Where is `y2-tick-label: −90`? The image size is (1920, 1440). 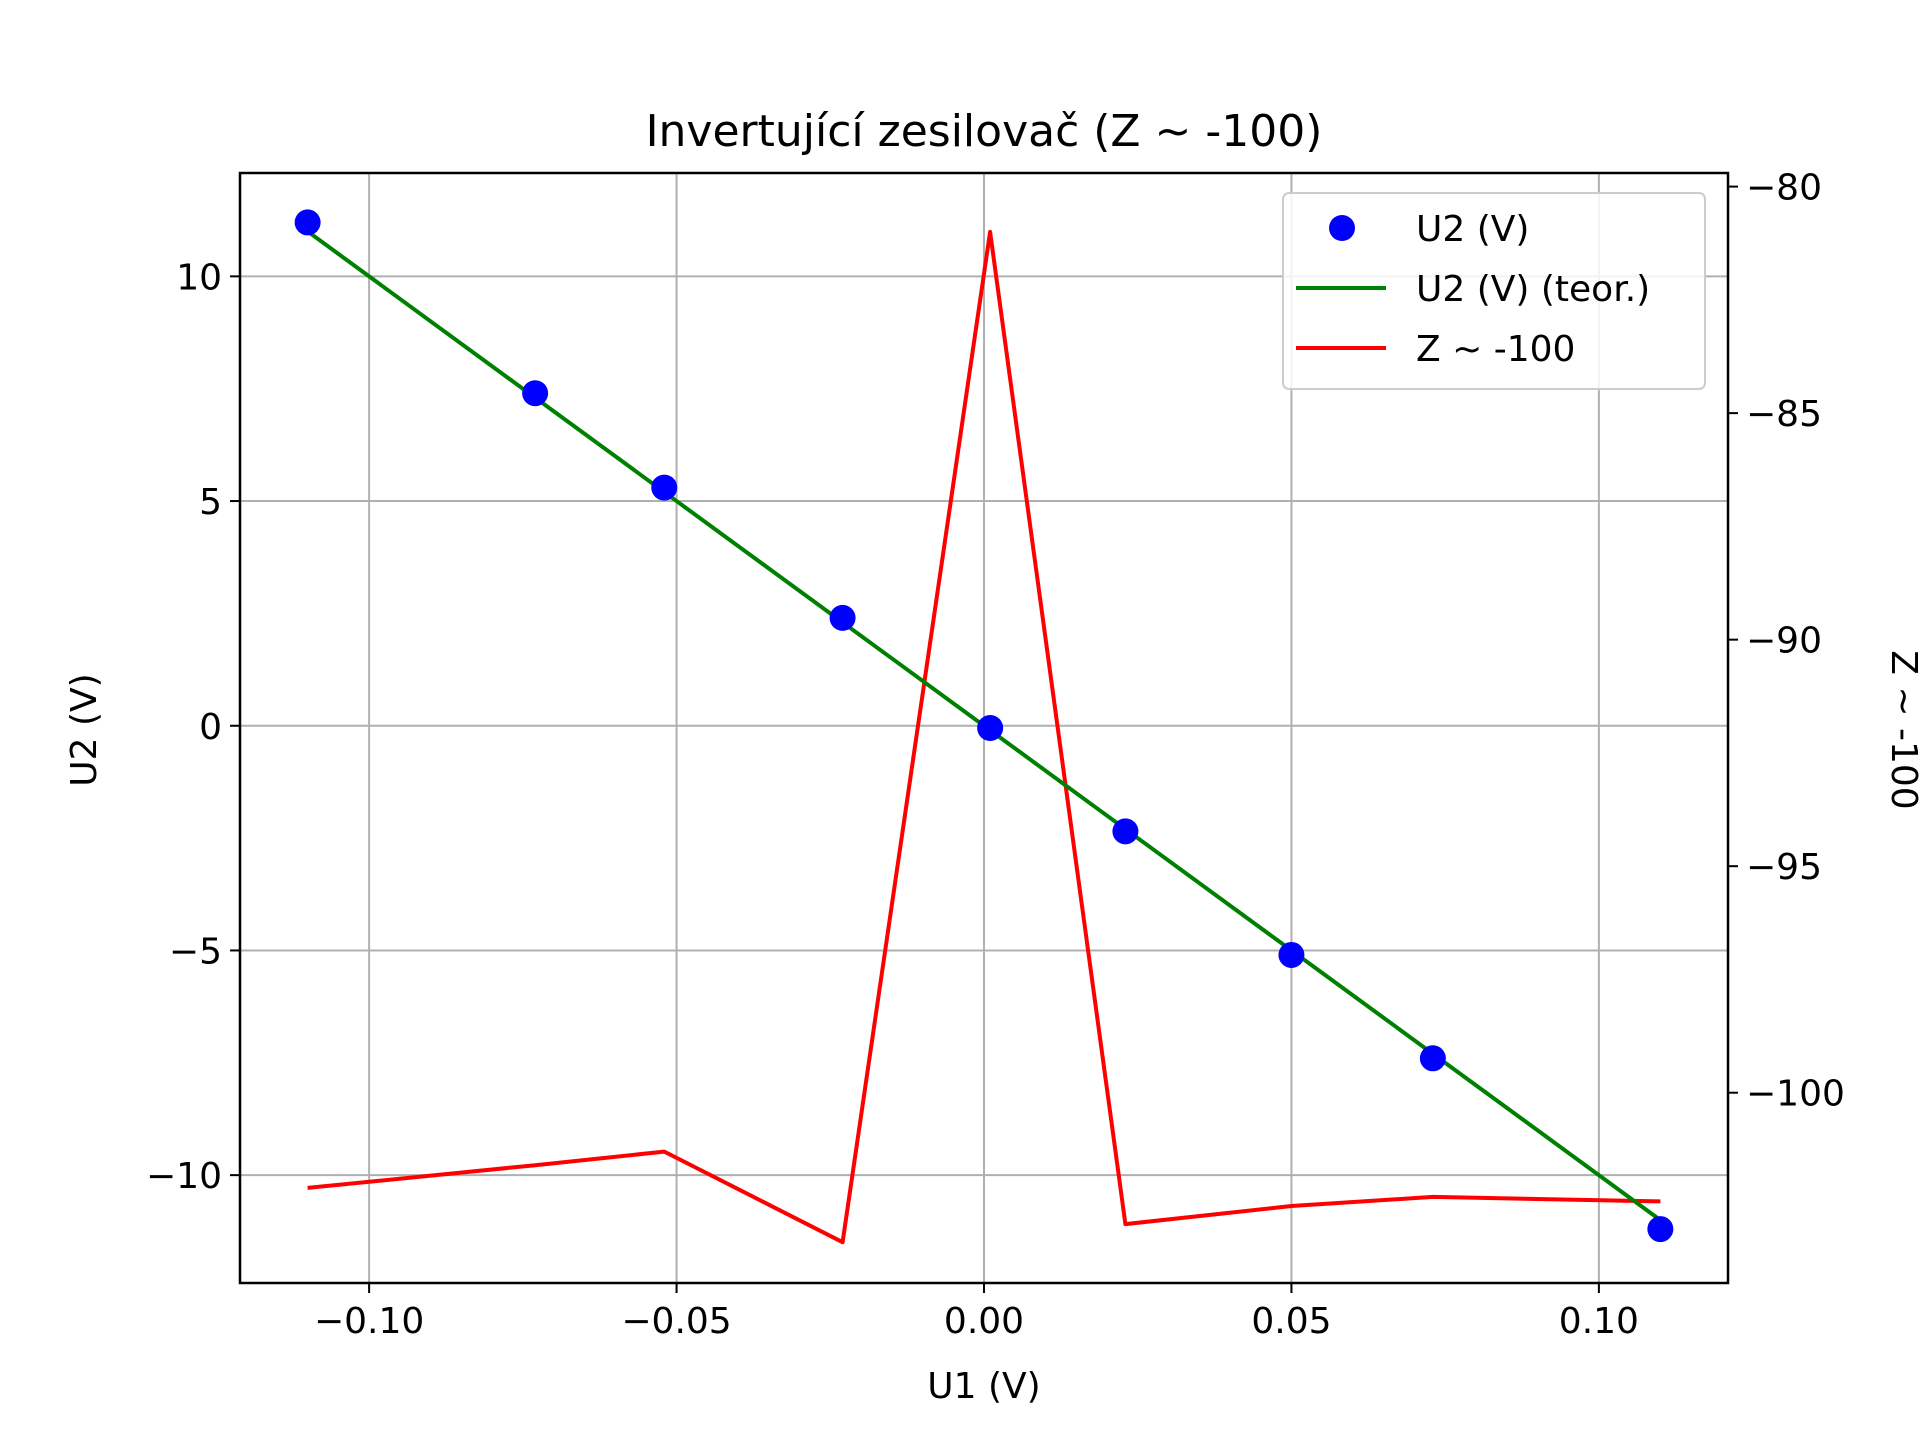
y2-tick-label: −90 is located at coordinates (1784, 641).